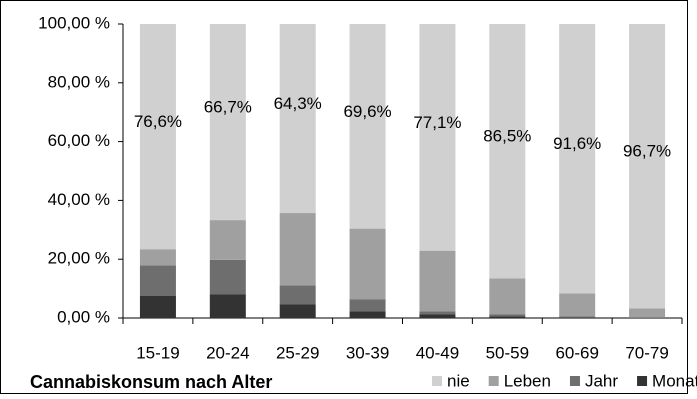 The image size is (697, 399). What do you see at coordinates (647, 151) in the screenshot?
I see `data-label: 96,7%` at bounding box center [647, 151].